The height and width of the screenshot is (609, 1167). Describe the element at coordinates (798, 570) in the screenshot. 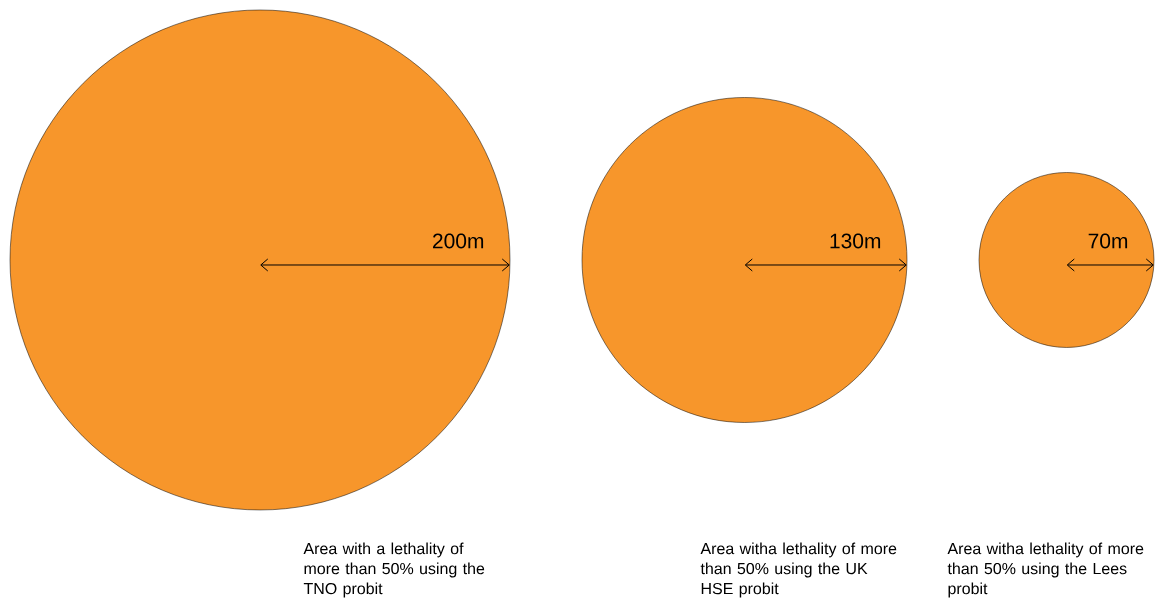

I see `category-label: Area witha lethality of more than 50% using the UK HSE probit` at that location.